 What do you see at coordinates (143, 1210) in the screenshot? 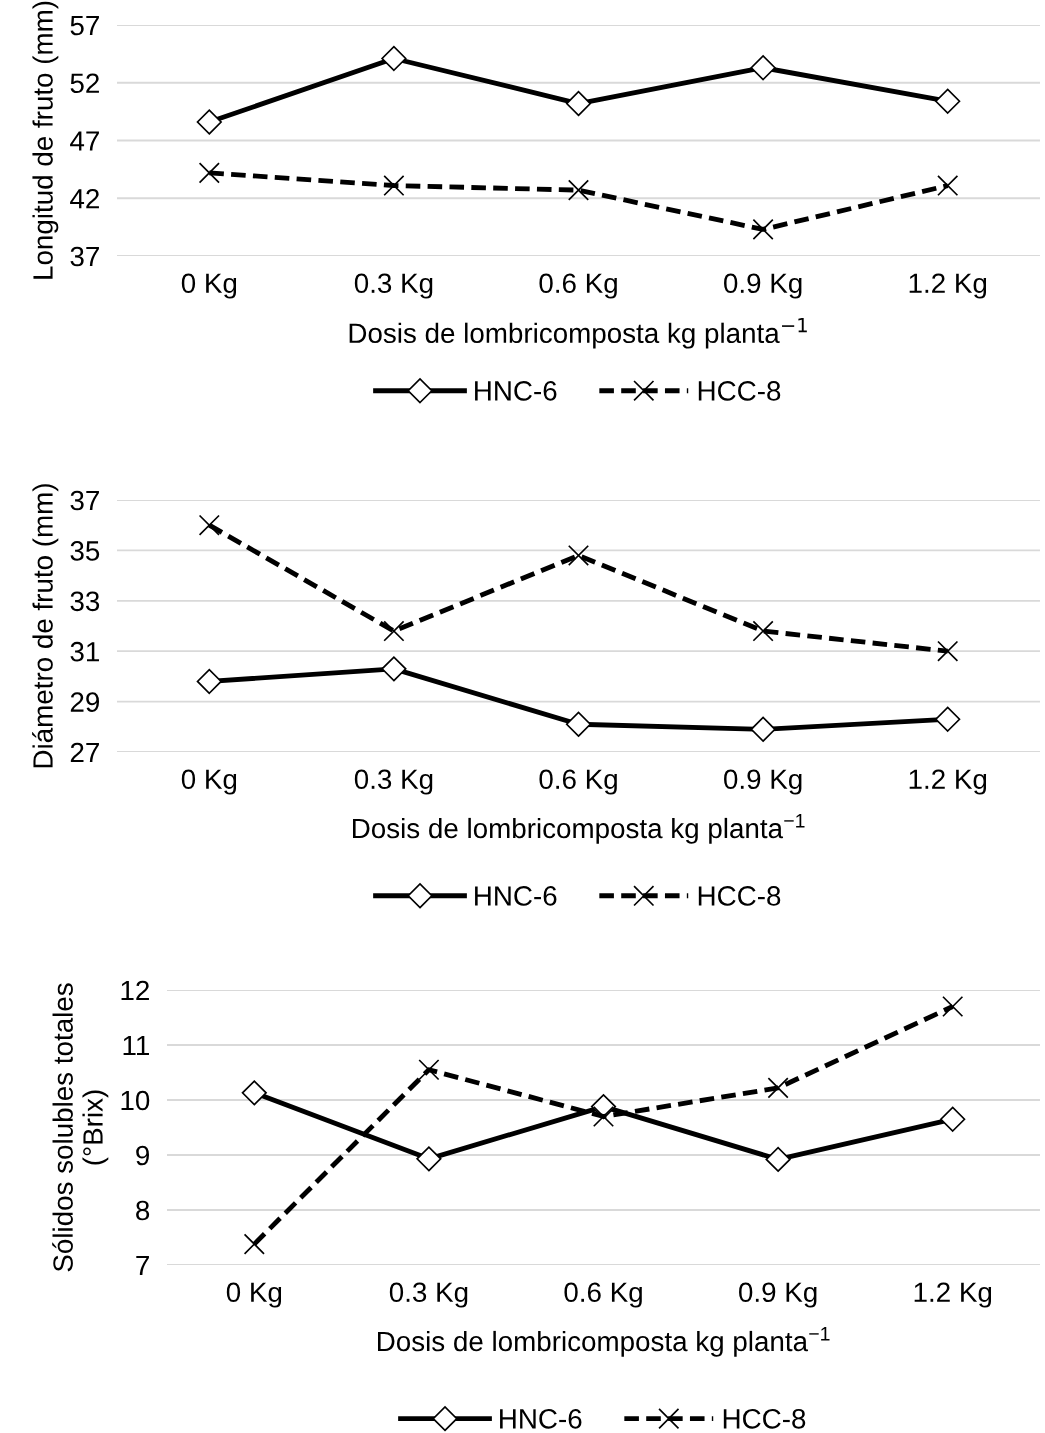
I see `y-tick-label: 8` at bounding box center [143, 1210].